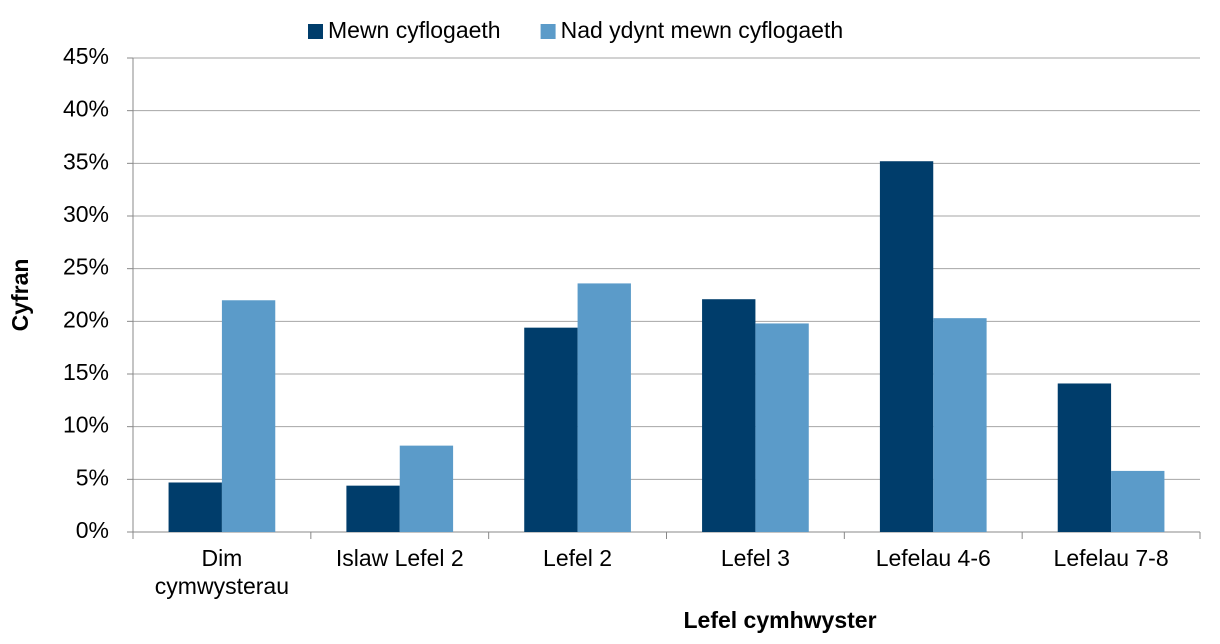 The image size is (1220, 644). I want to click on y-tick-label: 25%, so click(86, 267).